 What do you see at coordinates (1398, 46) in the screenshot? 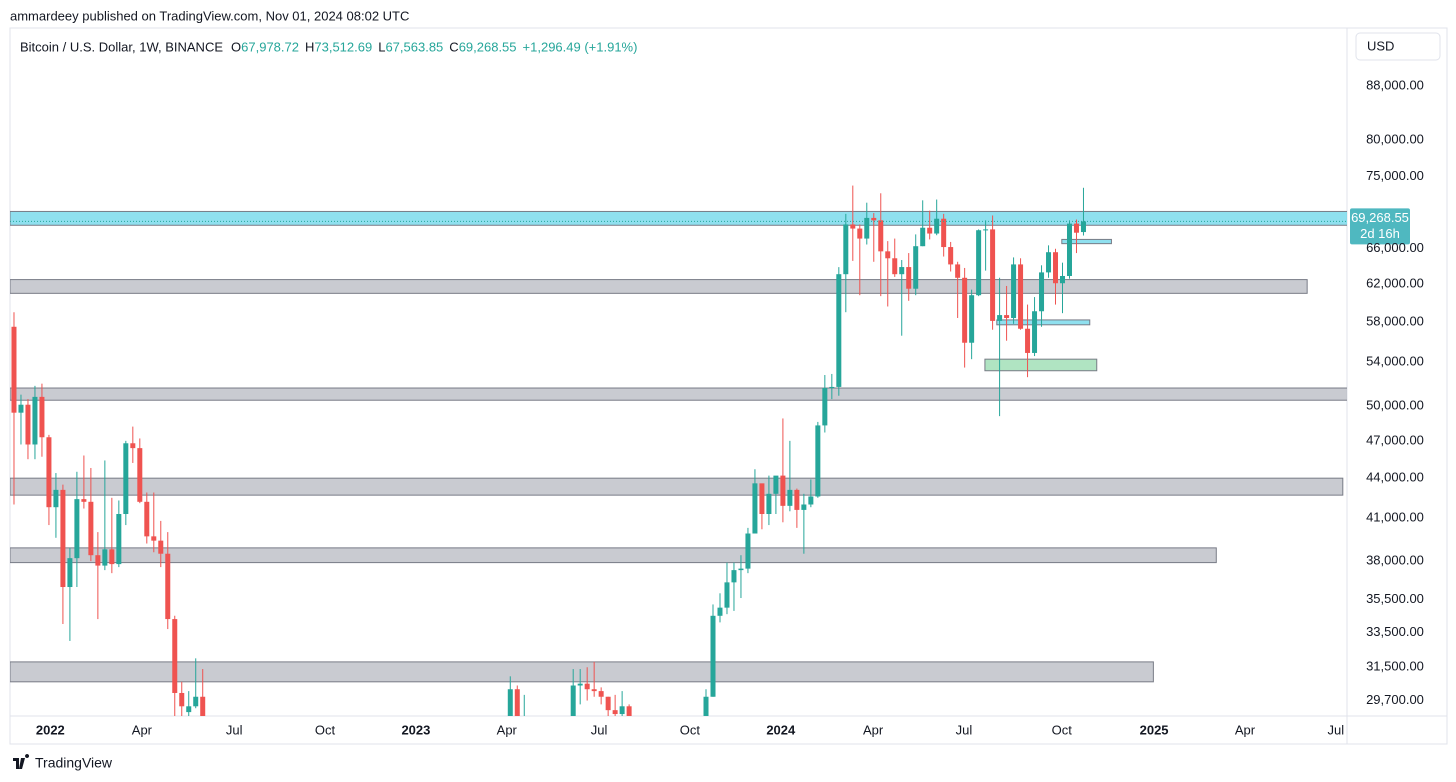
I see `currency-box` at bounding box center [1398, 46].